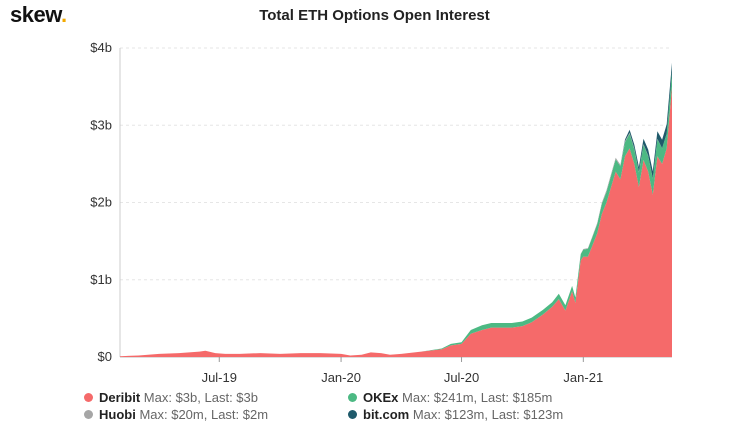  Describe the element at coordinates (219, 377) in the screenshot. I see `x-tick-label: Jul-19` at that location.